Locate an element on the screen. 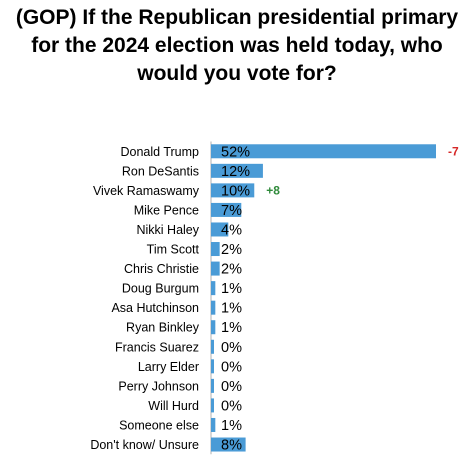 The image size is (474, 471). value-label: 12% is located at coordinates (235, 172).